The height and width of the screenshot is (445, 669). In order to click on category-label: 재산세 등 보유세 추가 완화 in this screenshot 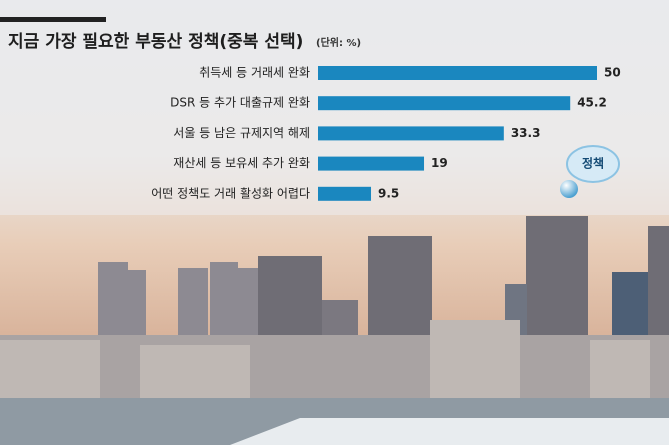, I will do `click(241, 163)`.